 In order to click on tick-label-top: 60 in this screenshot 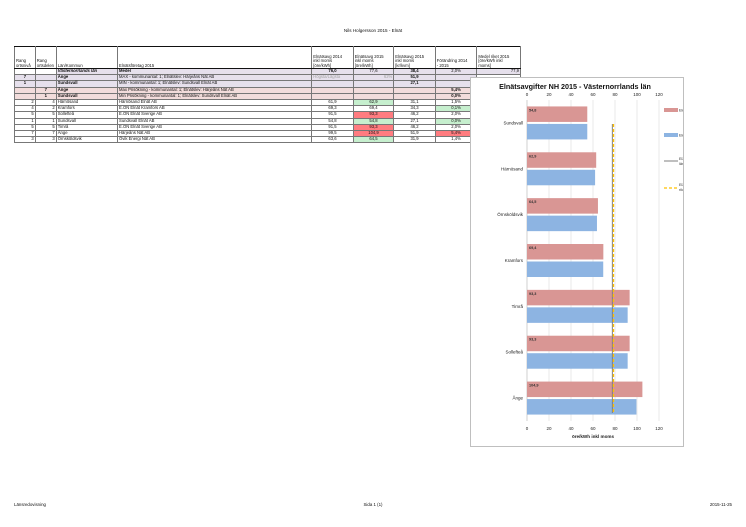, I will do `click(593, 94)`.